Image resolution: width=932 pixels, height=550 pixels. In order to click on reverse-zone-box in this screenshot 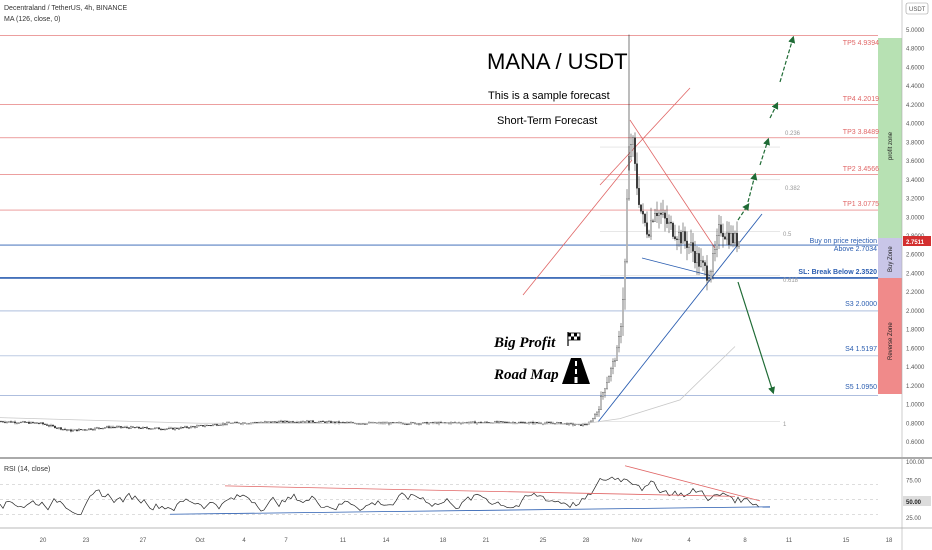, I will do `click(890, 336)`.